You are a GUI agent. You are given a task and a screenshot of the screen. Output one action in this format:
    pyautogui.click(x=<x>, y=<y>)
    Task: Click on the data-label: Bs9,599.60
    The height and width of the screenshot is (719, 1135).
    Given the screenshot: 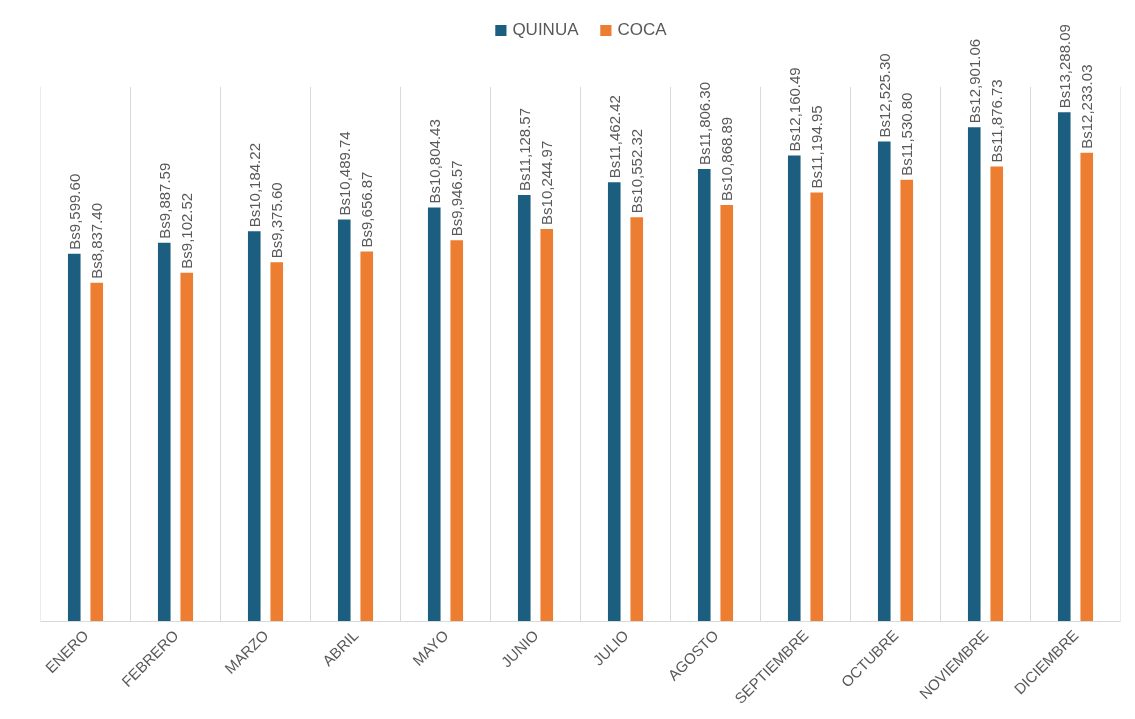 What is the action you would take?
    pyautogui.click(x=74, y=211)
    